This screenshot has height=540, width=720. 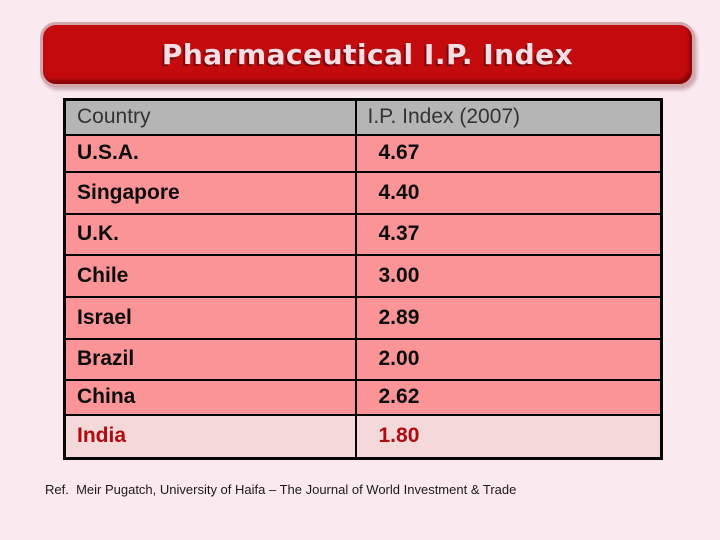 What do you see at coordinates (210, 275) in the screenshot?
I see `country-cell: Chile` at bounding box center [210, 275].